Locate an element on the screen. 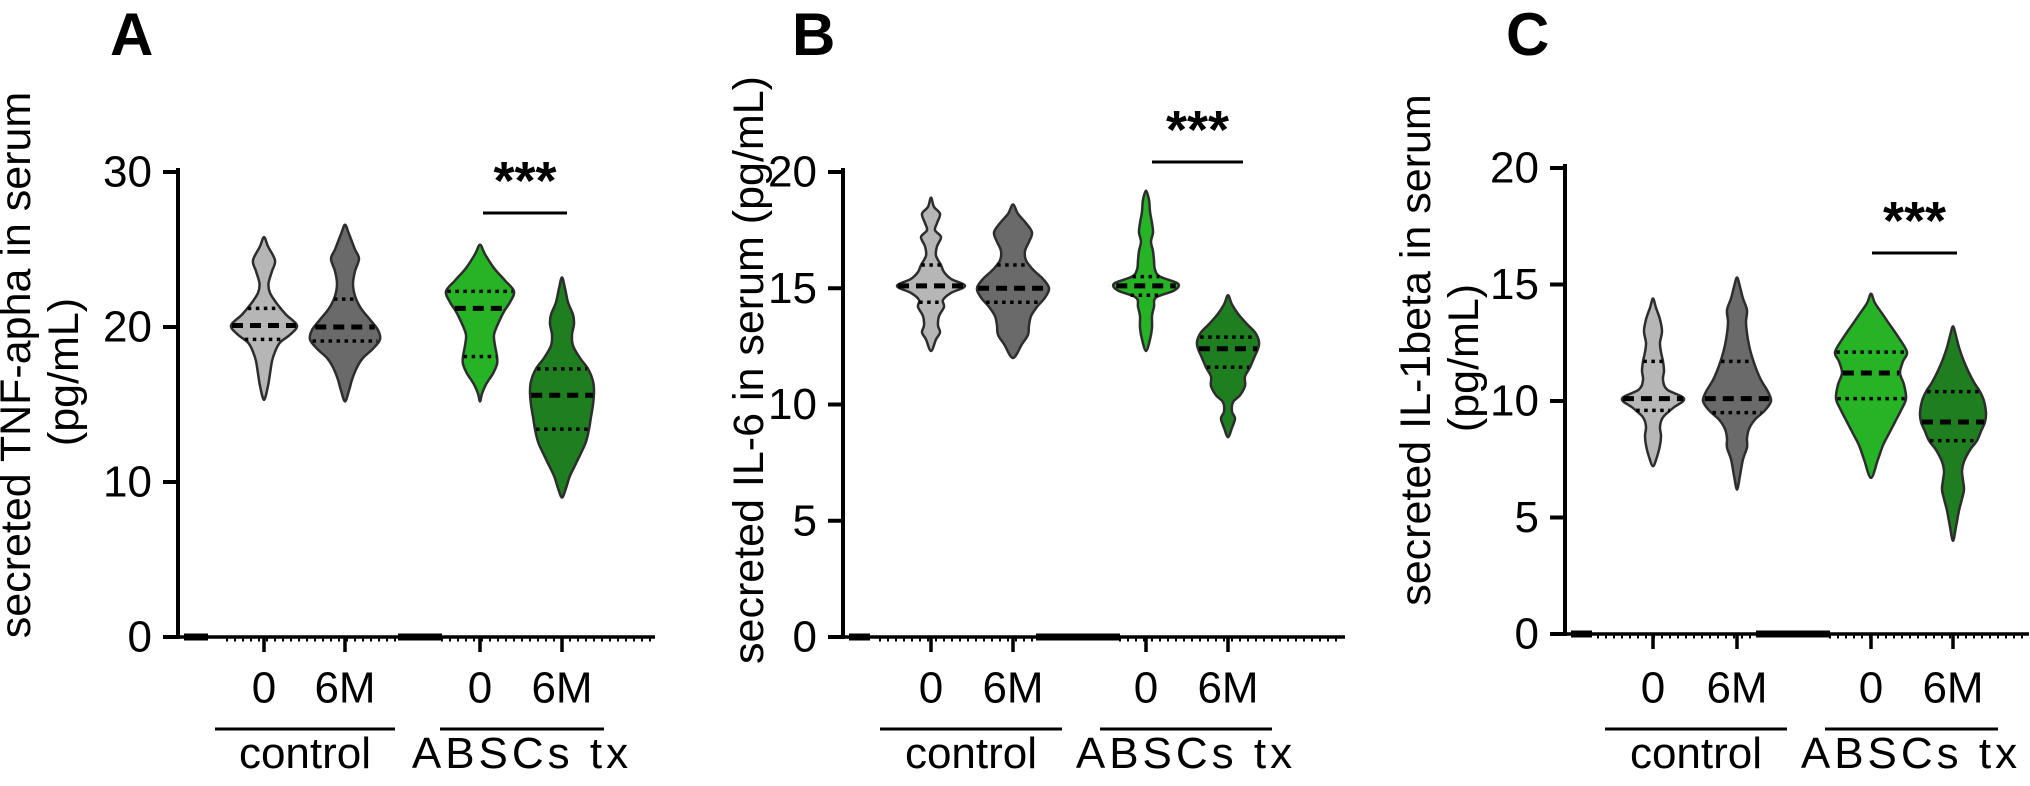 The height and width of the screenshot is (786, 2030). y-tick-label: 30 is located at coordinates (127, 172).